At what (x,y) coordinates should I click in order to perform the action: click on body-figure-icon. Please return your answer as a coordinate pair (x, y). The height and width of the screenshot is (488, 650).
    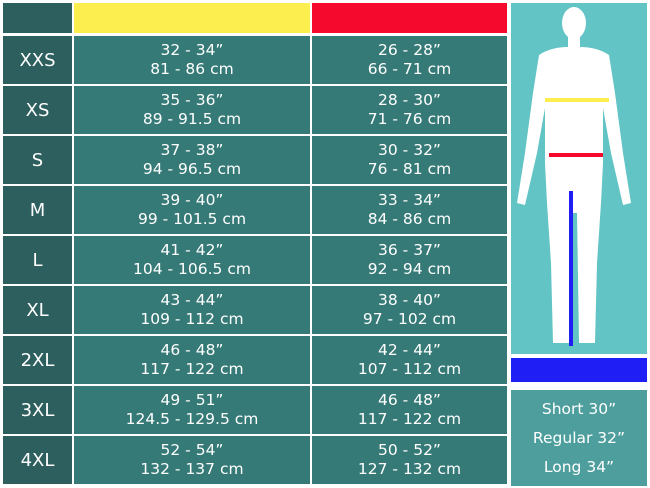
    Looking at the image, I should click on (574, 176).